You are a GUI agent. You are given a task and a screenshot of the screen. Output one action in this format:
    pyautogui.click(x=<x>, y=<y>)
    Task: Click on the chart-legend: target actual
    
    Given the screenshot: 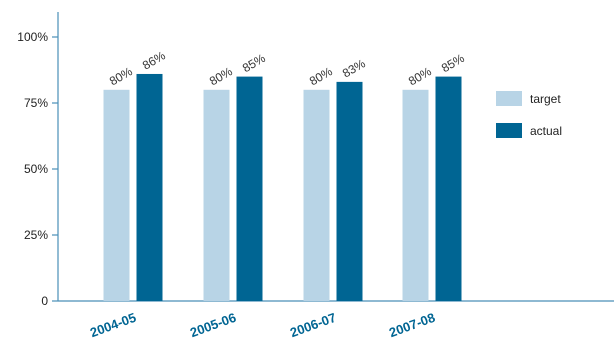 What is the action you would take?
    pyautogui.click(x=529, y=114)
    